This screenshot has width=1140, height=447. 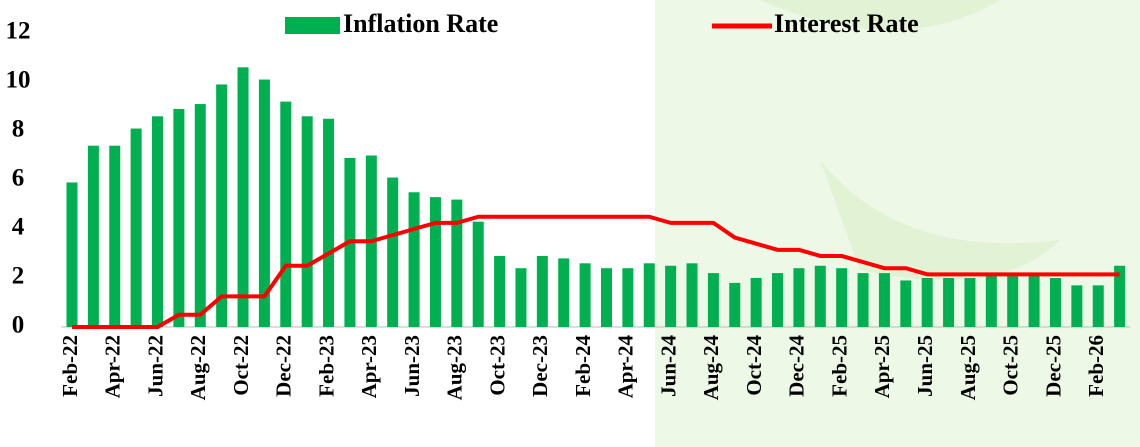 What do you see at coordinates (925, 366) in the screenshot?
I see `x-tick-label: Jun-25` at bounding box center [925, 366].